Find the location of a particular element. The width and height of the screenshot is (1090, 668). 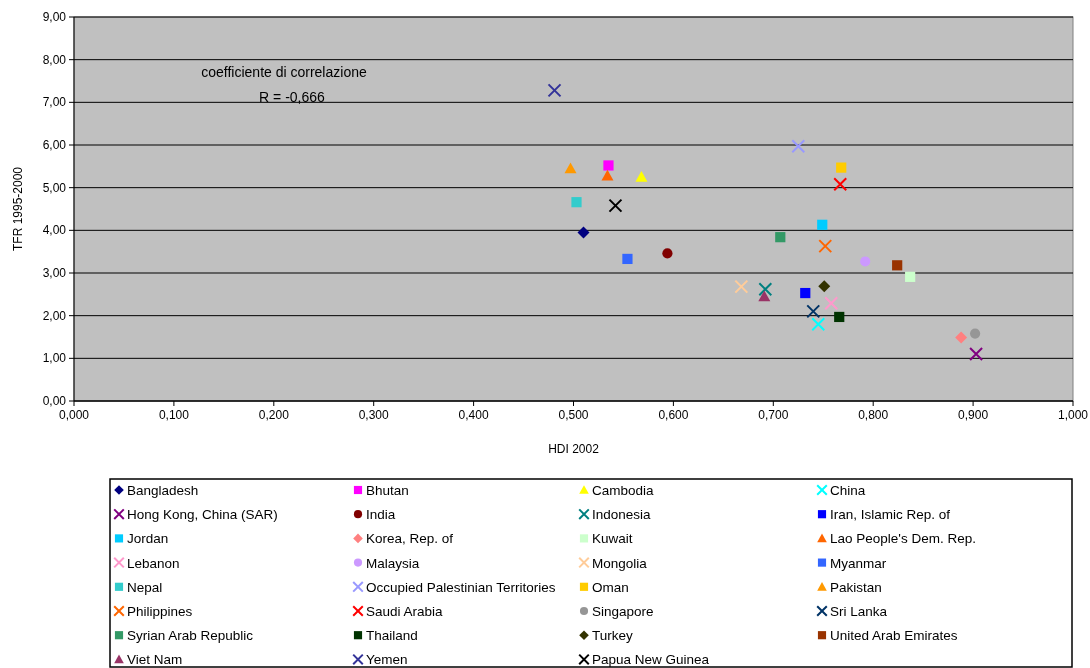

y-tick-label: 4,00 is located at coordinates (54, 230).